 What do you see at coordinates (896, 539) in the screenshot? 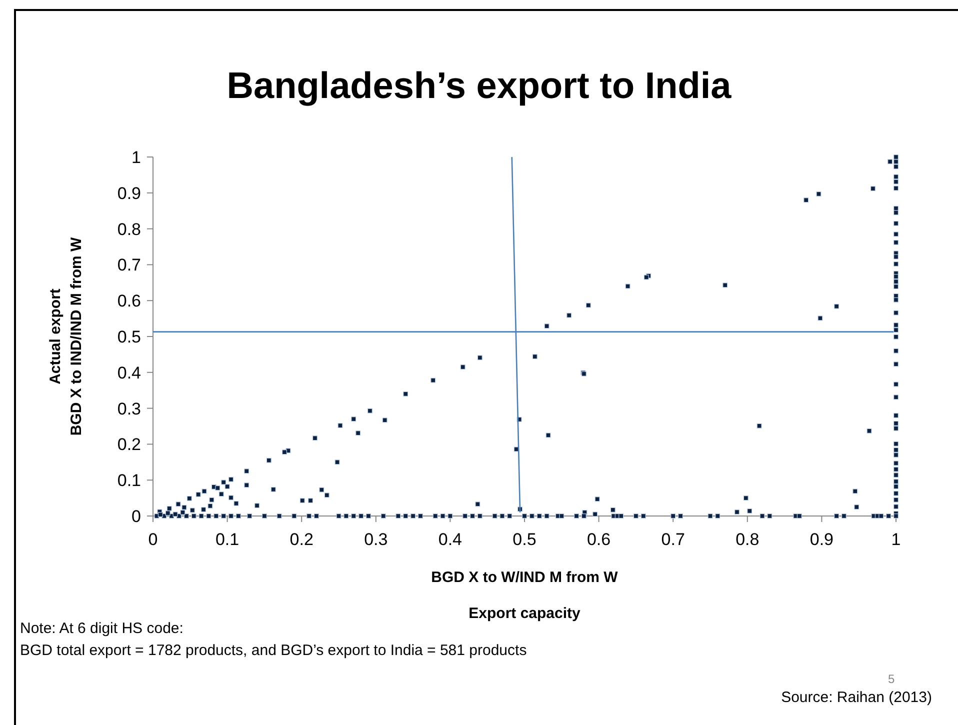
I see `x-tick-label: 1` at bounding box center [896, 539].